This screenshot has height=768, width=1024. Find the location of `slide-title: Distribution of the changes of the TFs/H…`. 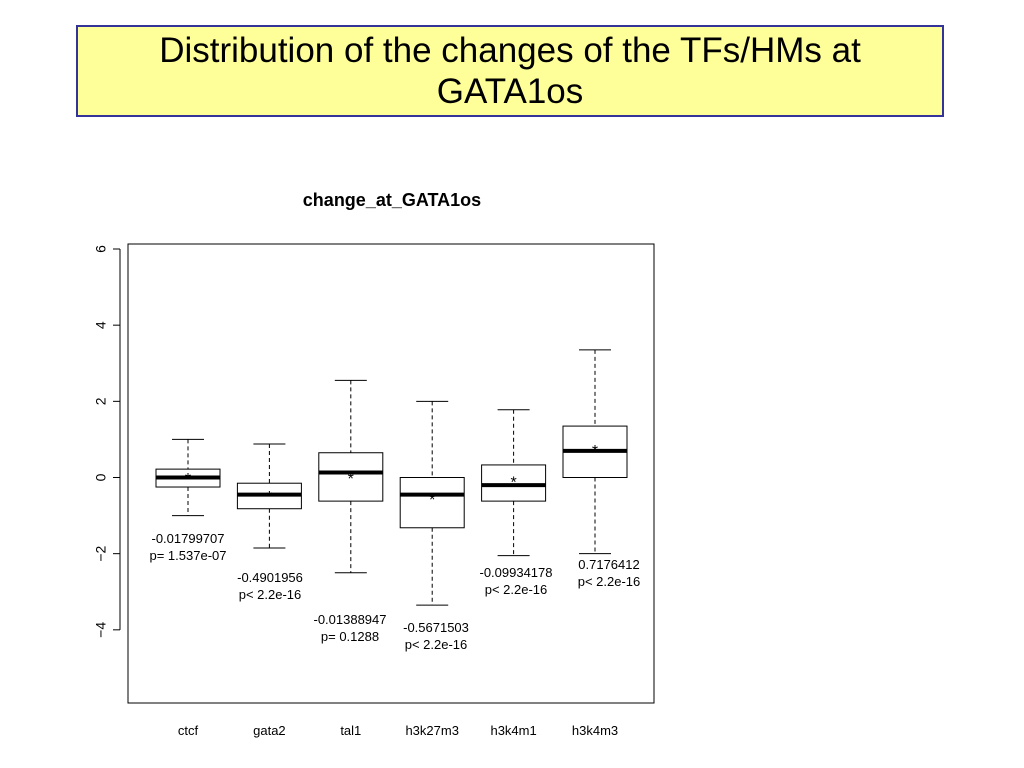

slide-title: Distribution of the changes of the TFs/H… is located at coordinates (510, 71).